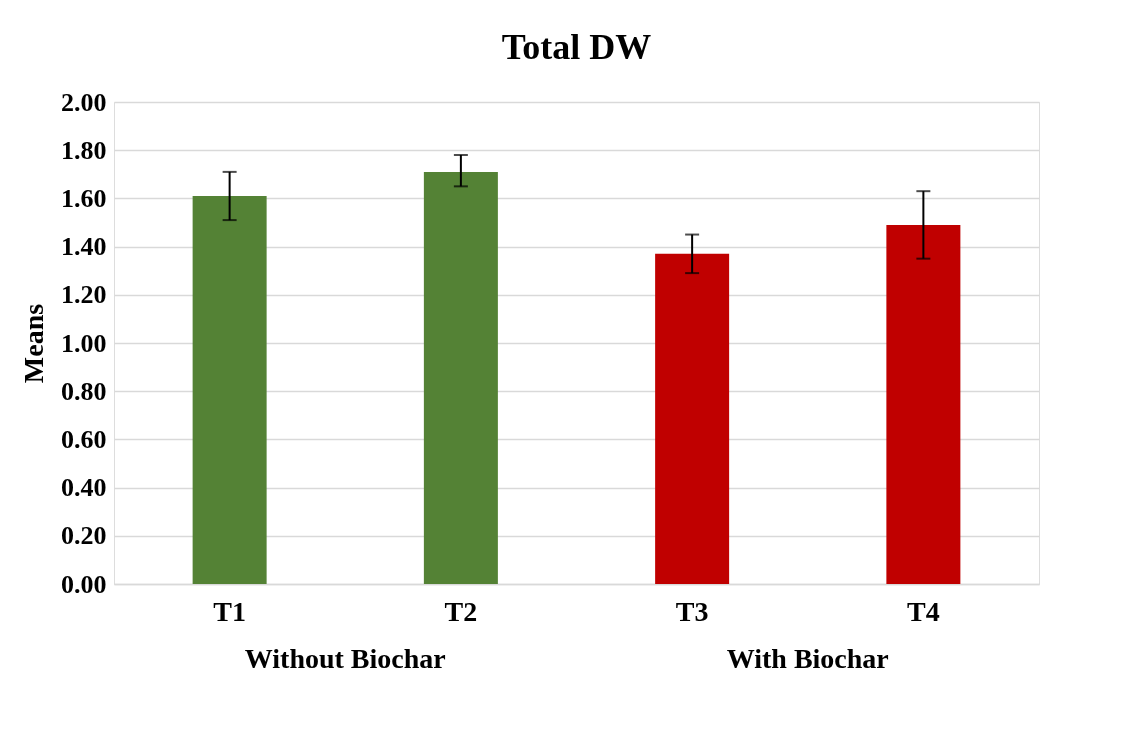 The image size is (1133, 742). I want to click on chart-title: Total DW, so click(576, 47).